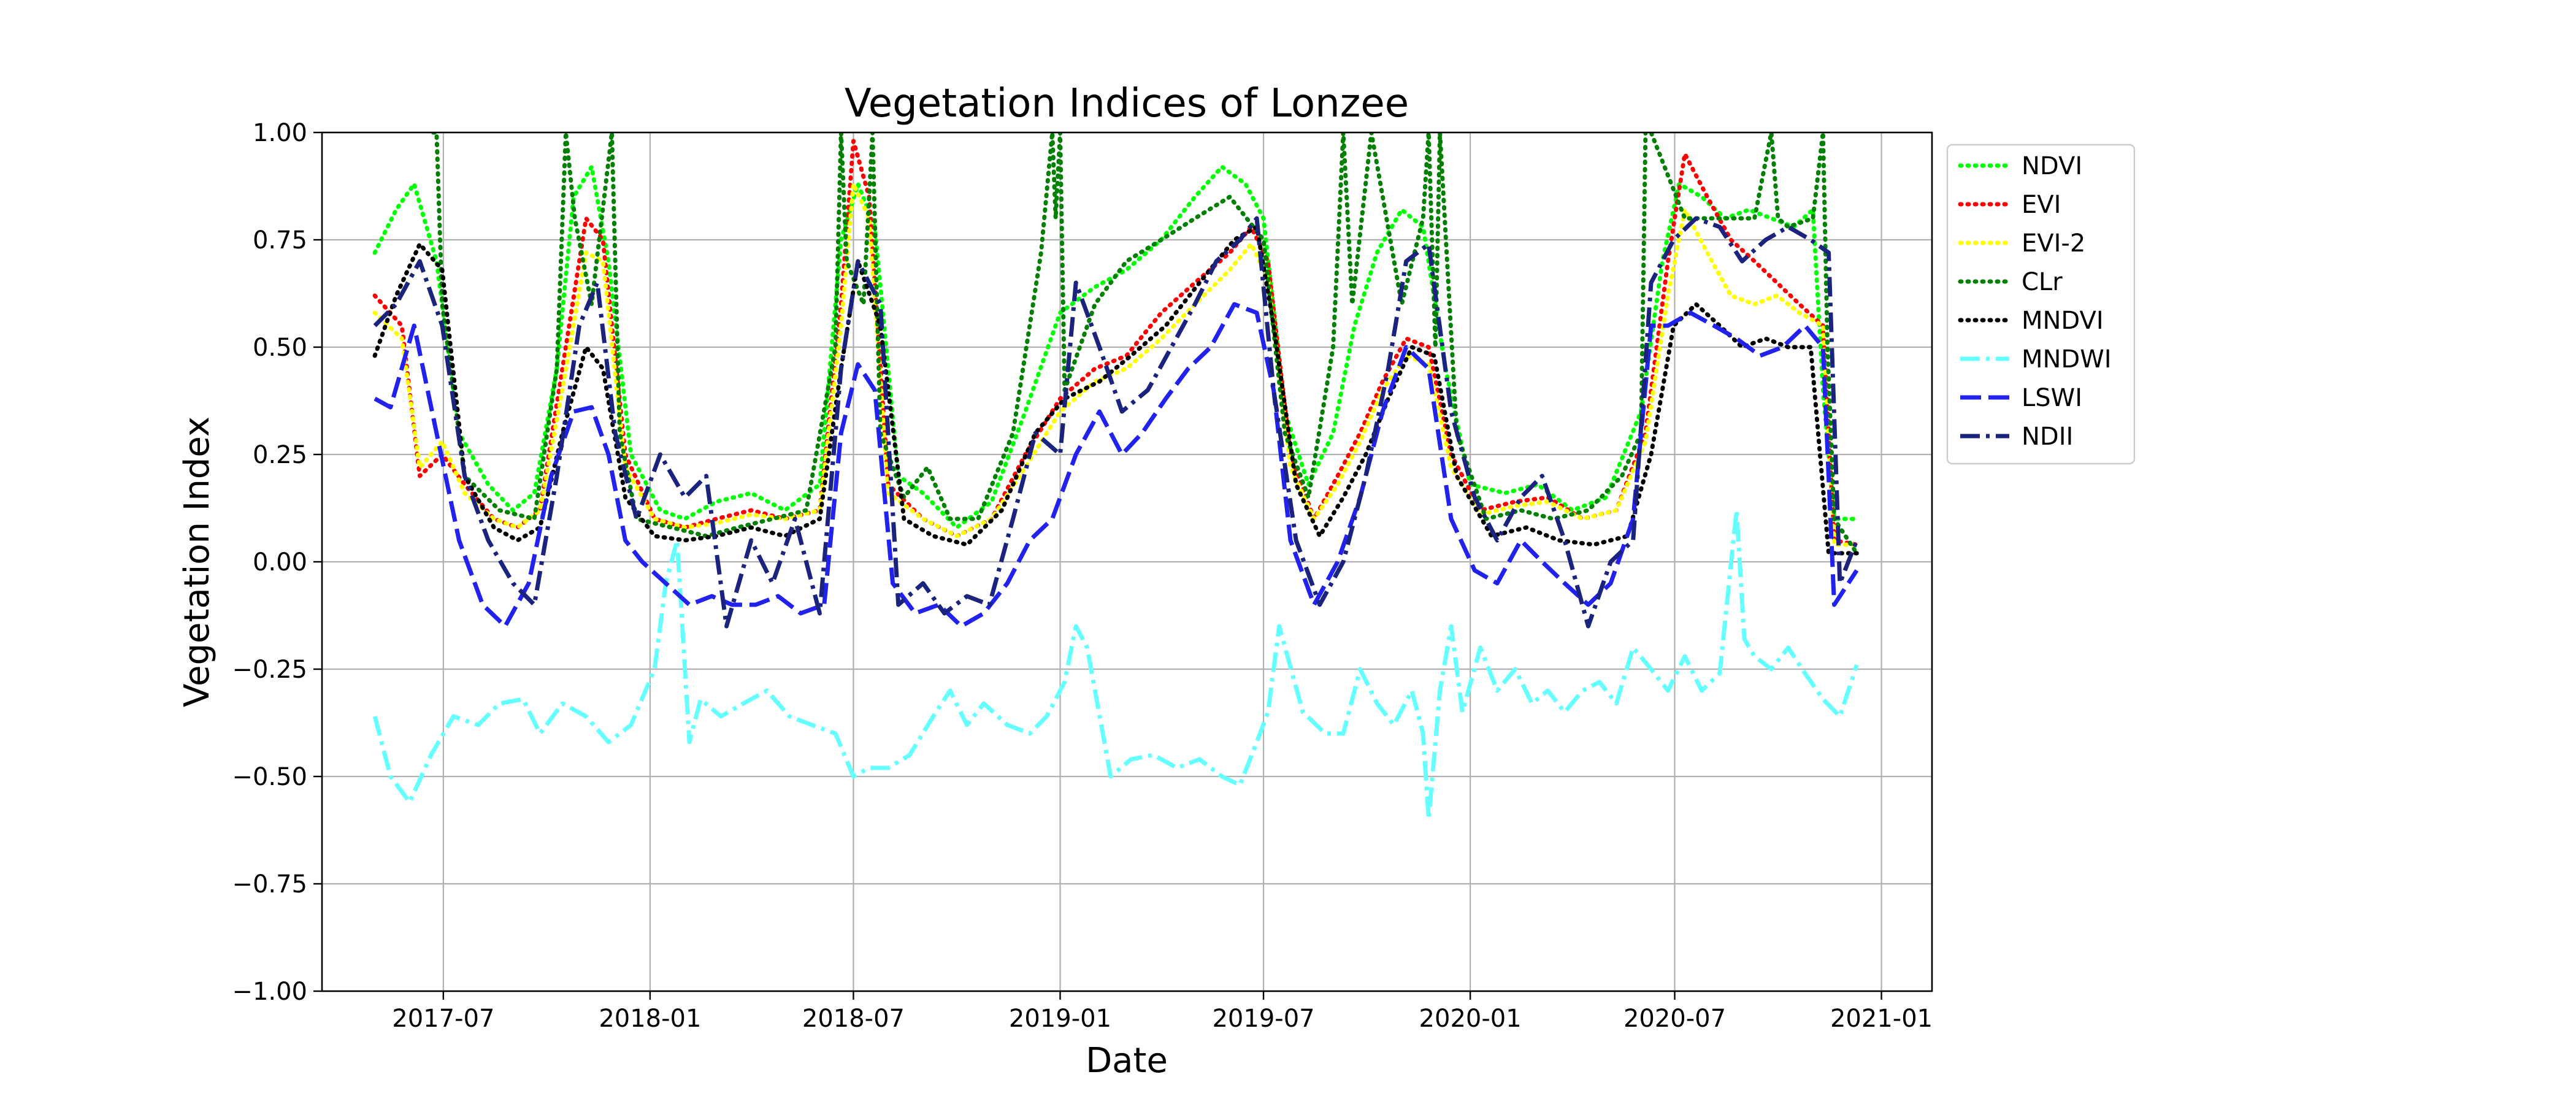 The image size is (2576, 1104). What do you see at coordinates (2041, 205) in the screenshot?
I see `legend-label-evi: EVI` at bounding box center [2041, 205].